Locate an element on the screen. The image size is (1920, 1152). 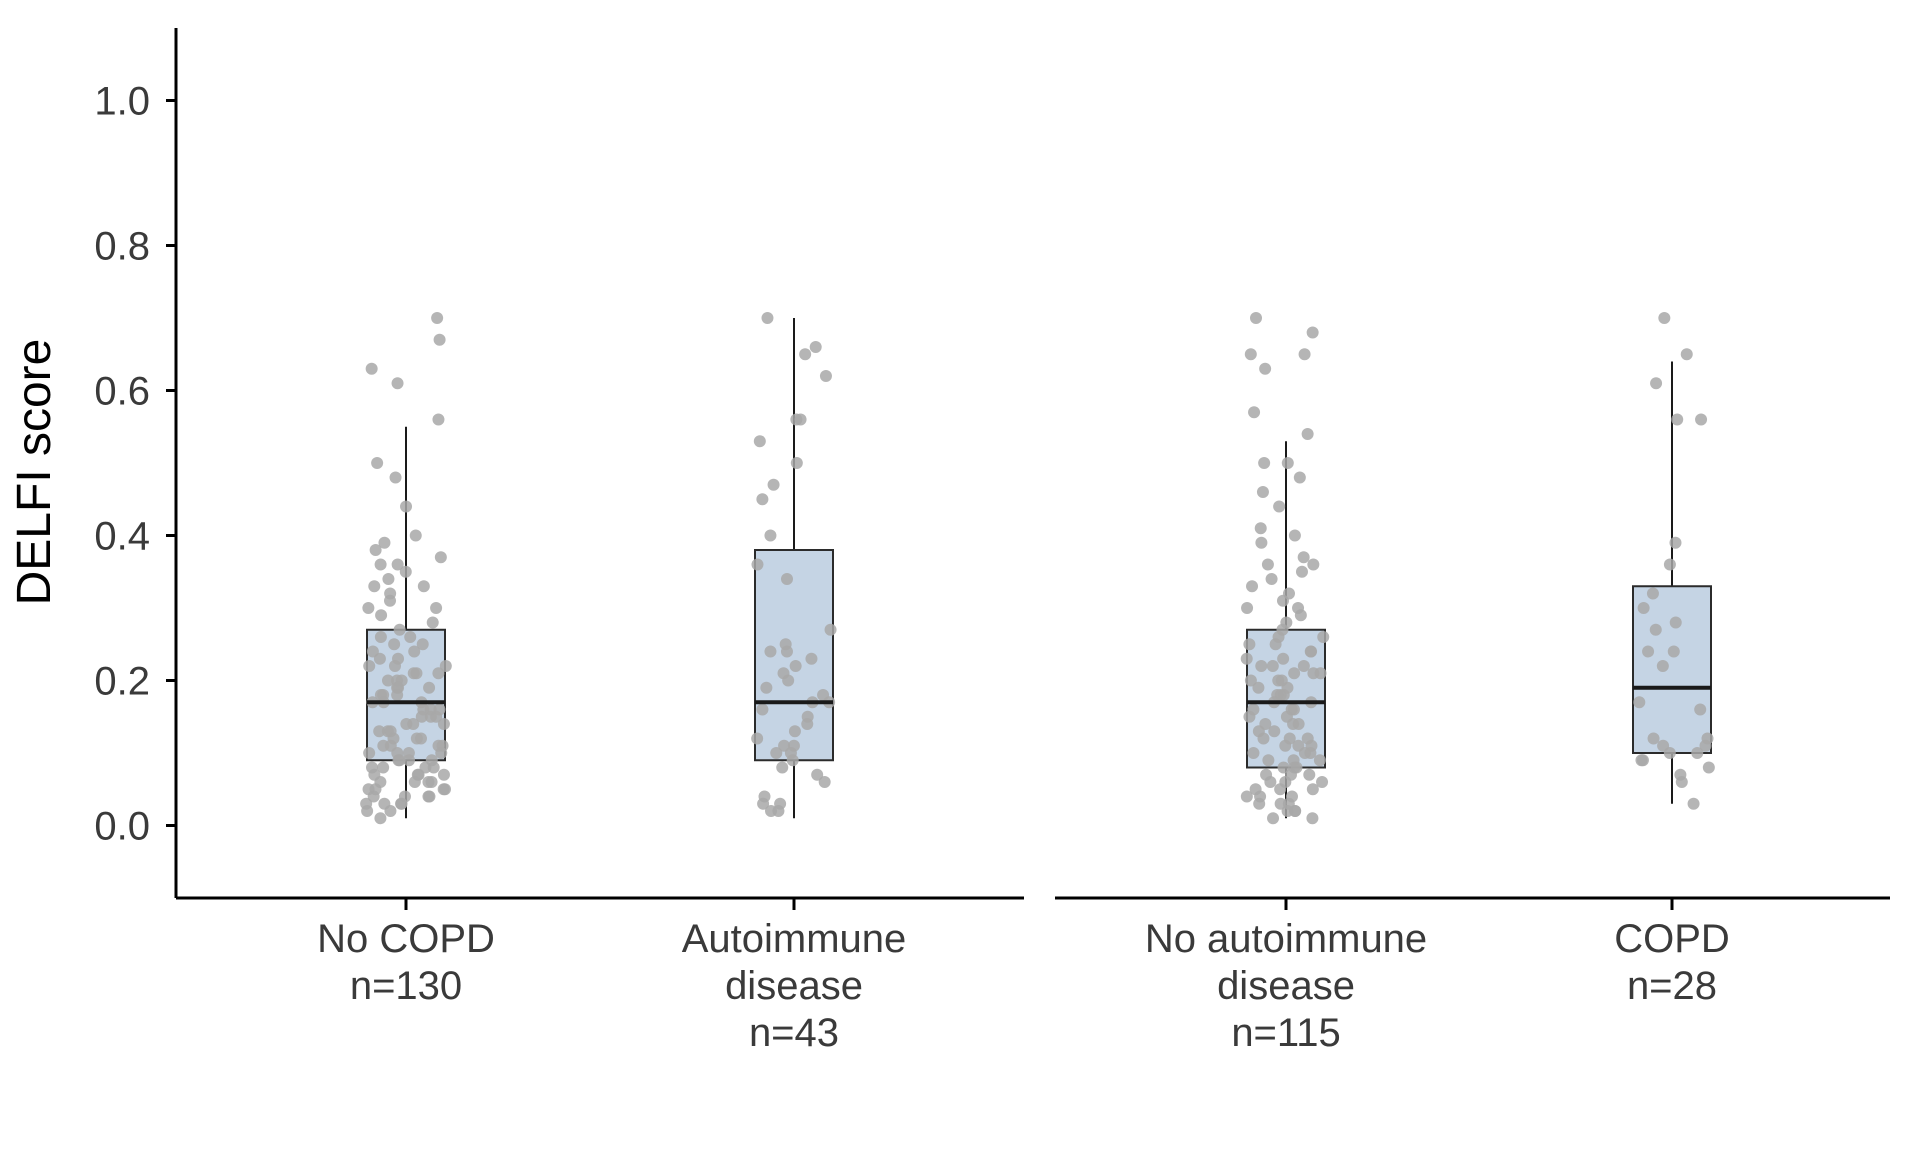
x-tick-label: n=28 is located at coordinates (1672, 986).